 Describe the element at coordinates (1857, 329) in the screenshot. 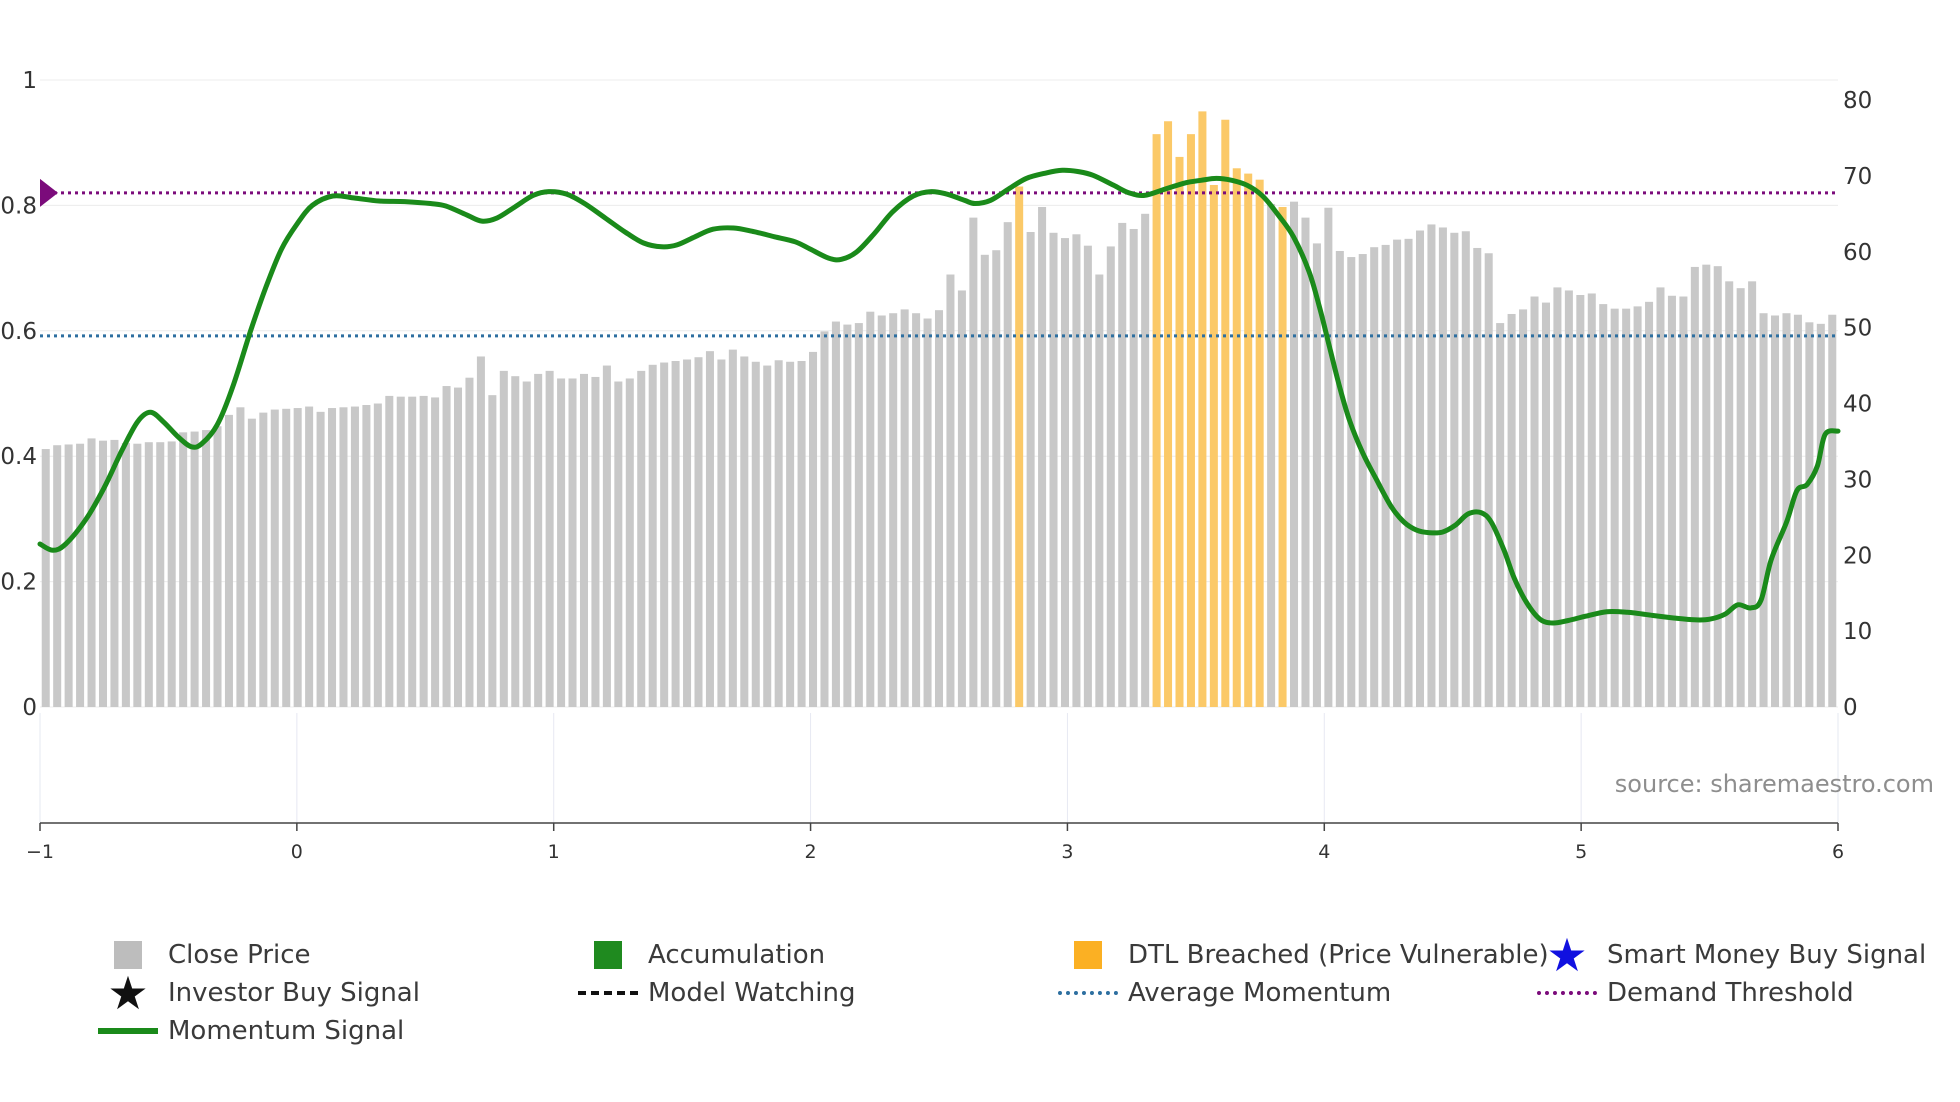

I see `y-right-tick-label: 50` at that location.